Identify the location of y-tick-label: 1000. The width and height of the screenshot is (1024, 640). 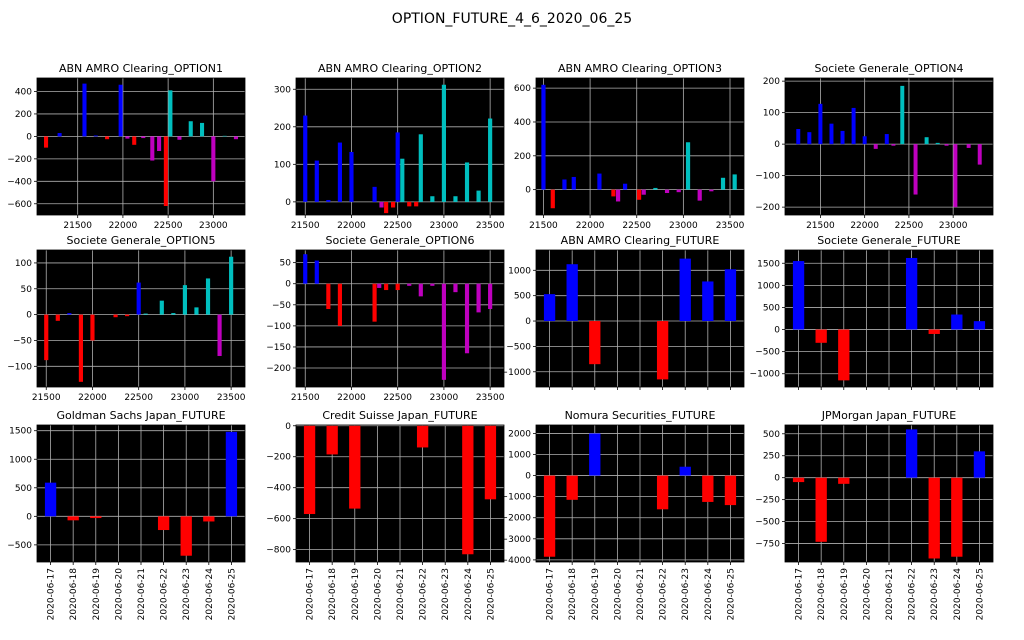
(519, 456).